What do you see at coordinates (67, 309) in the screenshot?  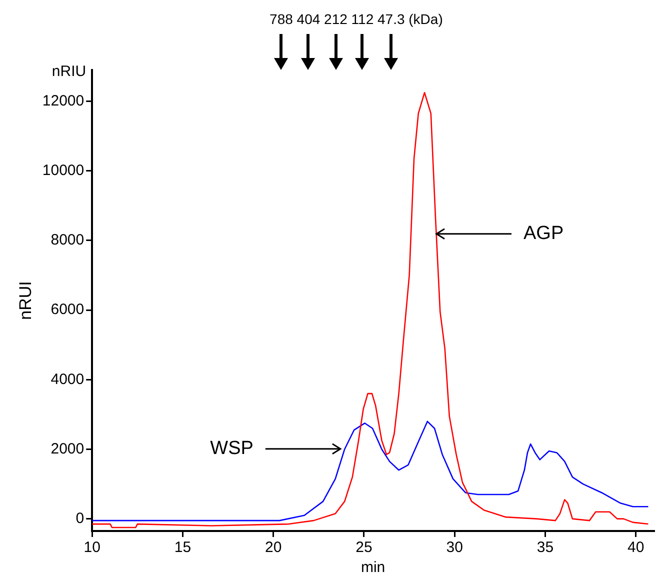 I see `y-tick-label: 6000` at bounding box center [67, 309].